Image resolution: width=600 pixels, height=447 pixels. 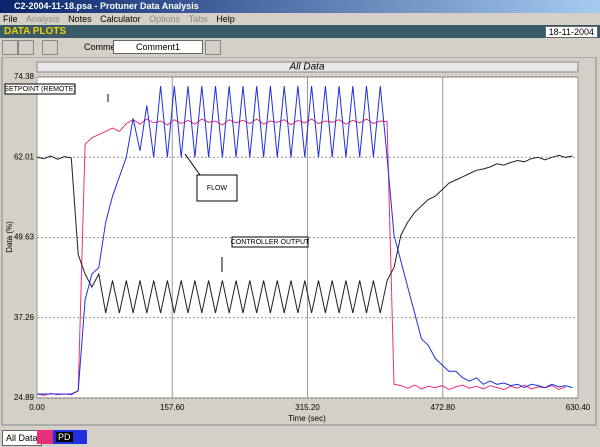 I want to click on menu-item: Options, so click(x=165, y=19).